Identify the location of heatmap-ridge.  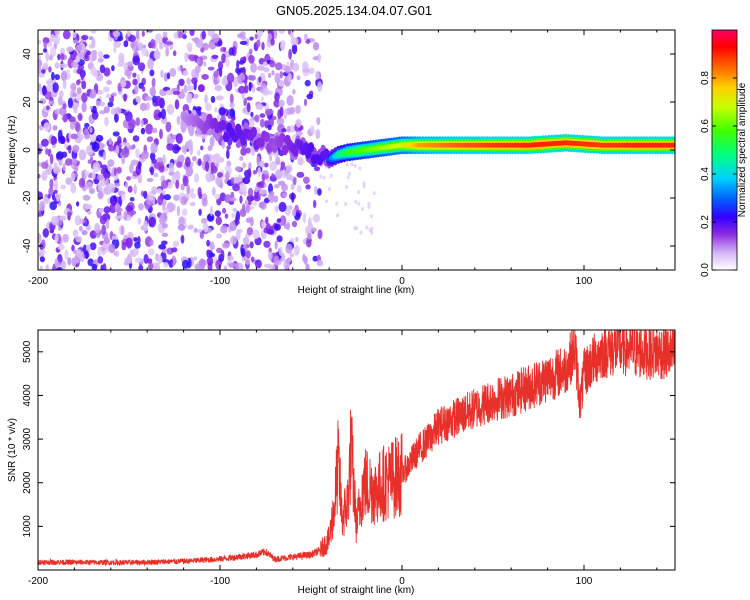
(427, 139).